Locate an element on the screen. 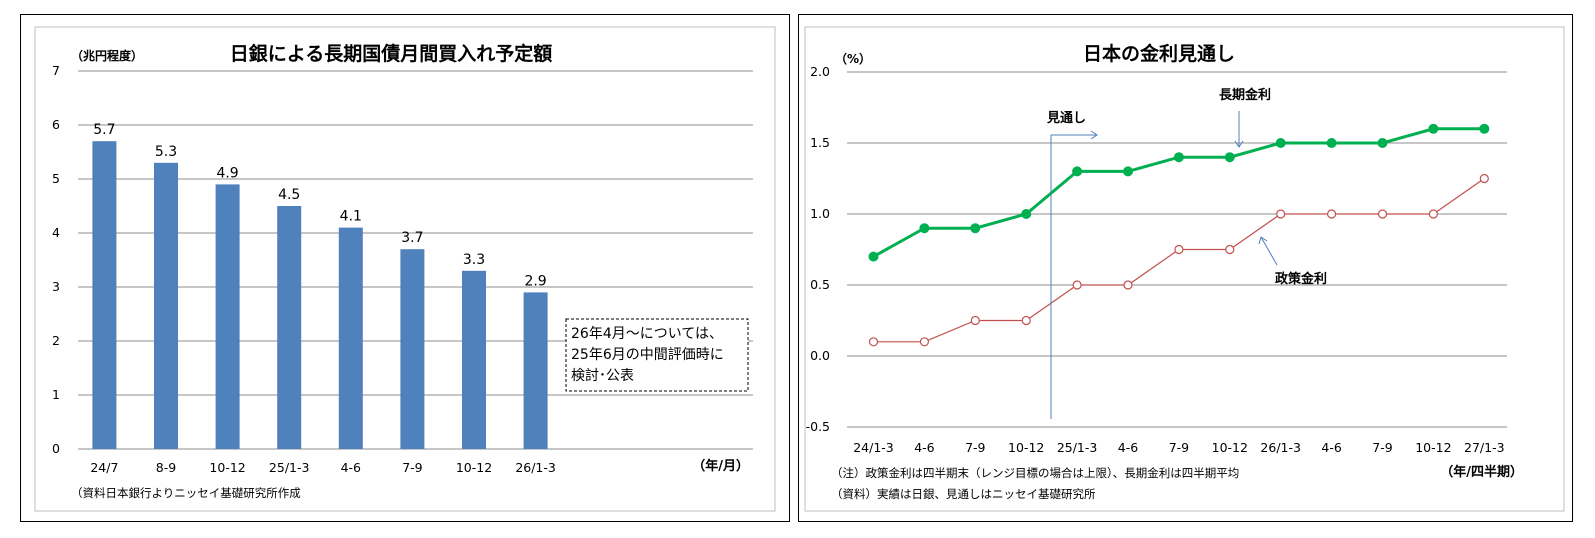 The width and height of the screenshot is (1595, 538). bar-value-label: 5.3 is located at coordinates (166, 152).